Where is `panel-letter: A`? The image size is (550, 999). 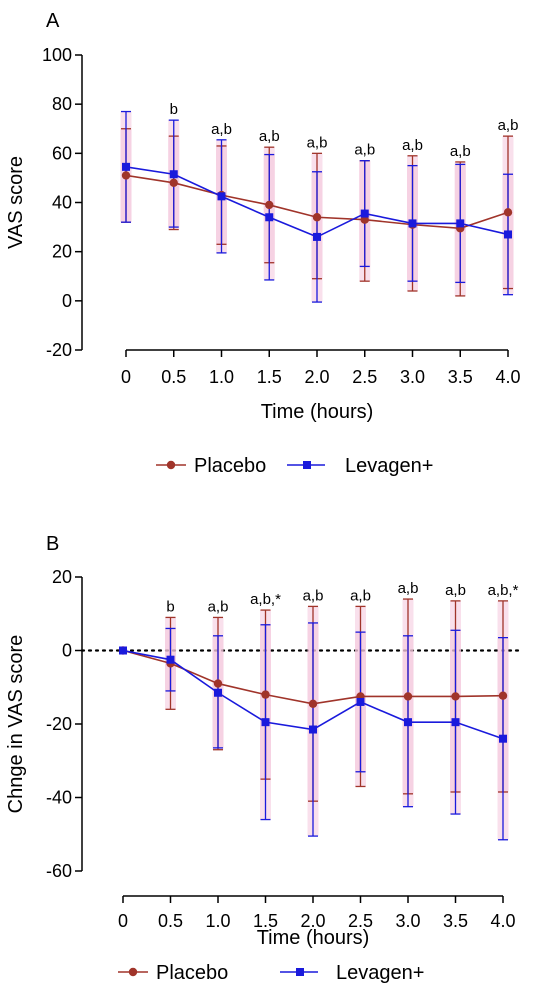 panel-letter: A is located at coordinates (53, 21).